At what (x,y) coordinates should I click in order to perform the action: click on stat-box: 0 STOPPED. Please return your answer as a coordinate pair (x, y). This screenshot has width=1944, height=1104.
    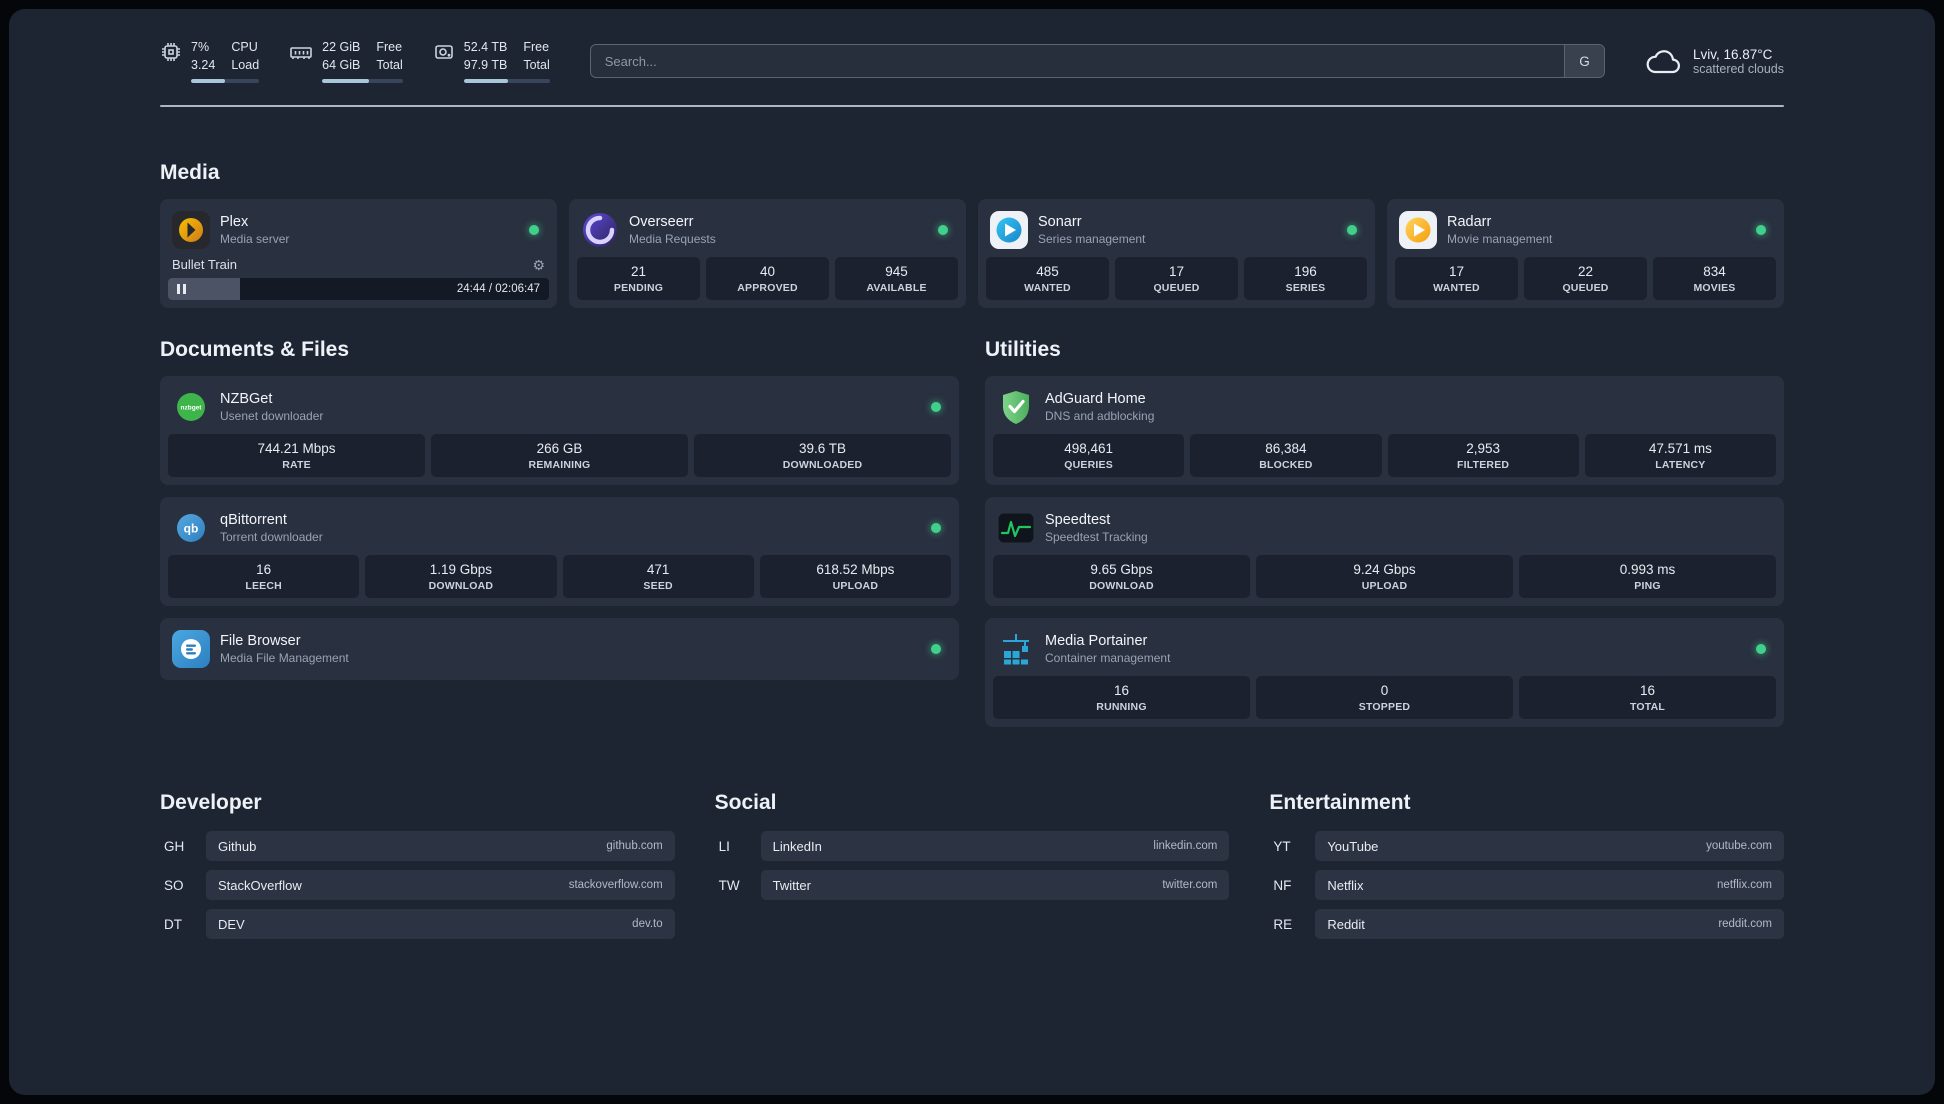
    Looking at the image, I should click on (1384, 697).